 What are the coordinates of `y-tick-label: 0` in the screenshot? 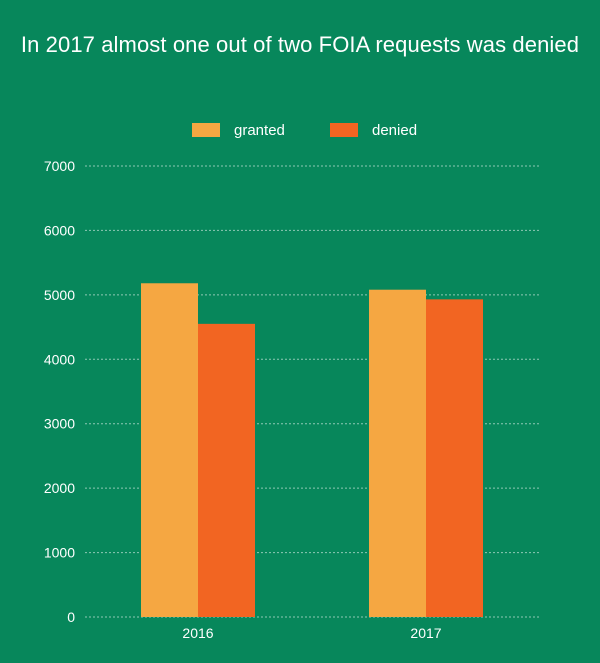 It's located at (71, 617).